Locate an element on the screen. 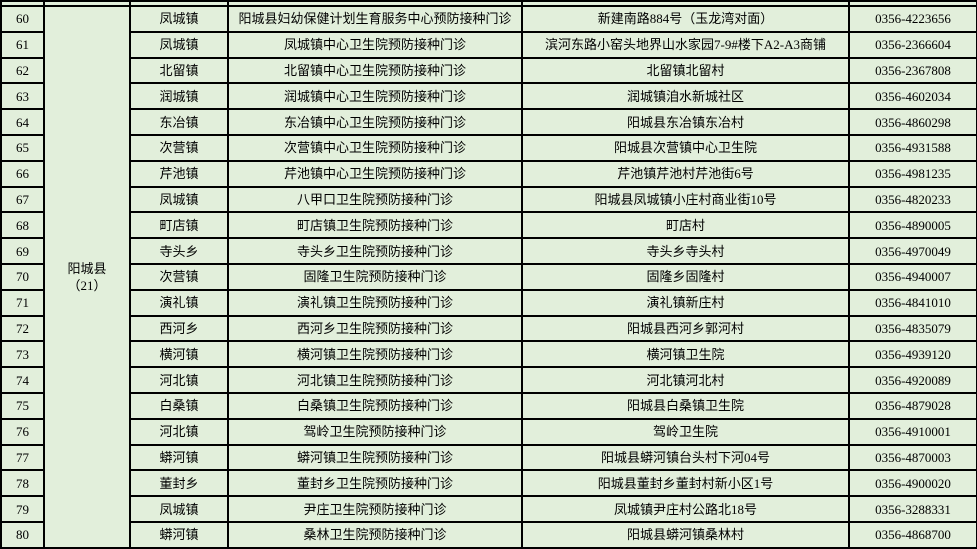 The image size is (977, 549). row-number-cell is located at coordinates (22, 3).